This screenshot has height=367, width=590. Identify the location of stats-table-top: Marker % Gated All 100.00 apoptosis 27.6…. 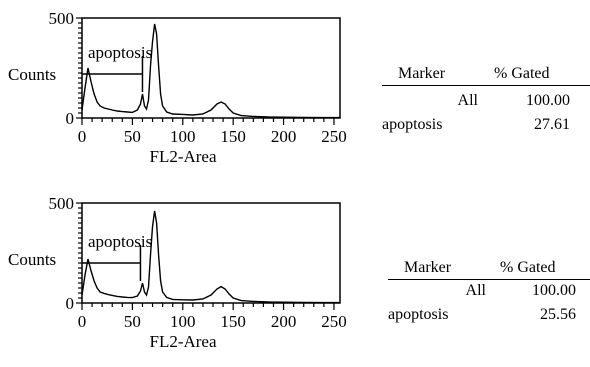
(486, 101).